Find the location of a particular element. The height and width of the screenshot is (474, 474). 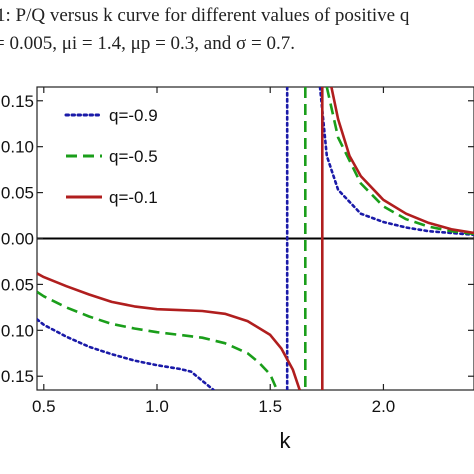

y-tick-label: 0.00 is located at coordinates (17, 239).